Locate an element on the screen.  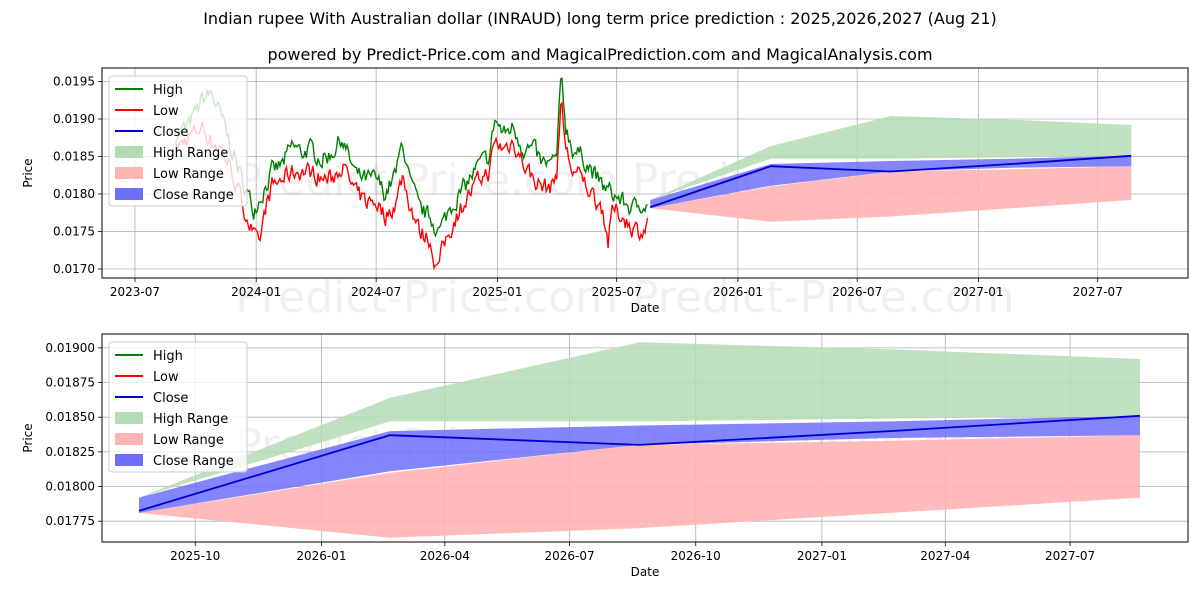
y-tick-label: 0.01825 is located at coordinates (70, 452).